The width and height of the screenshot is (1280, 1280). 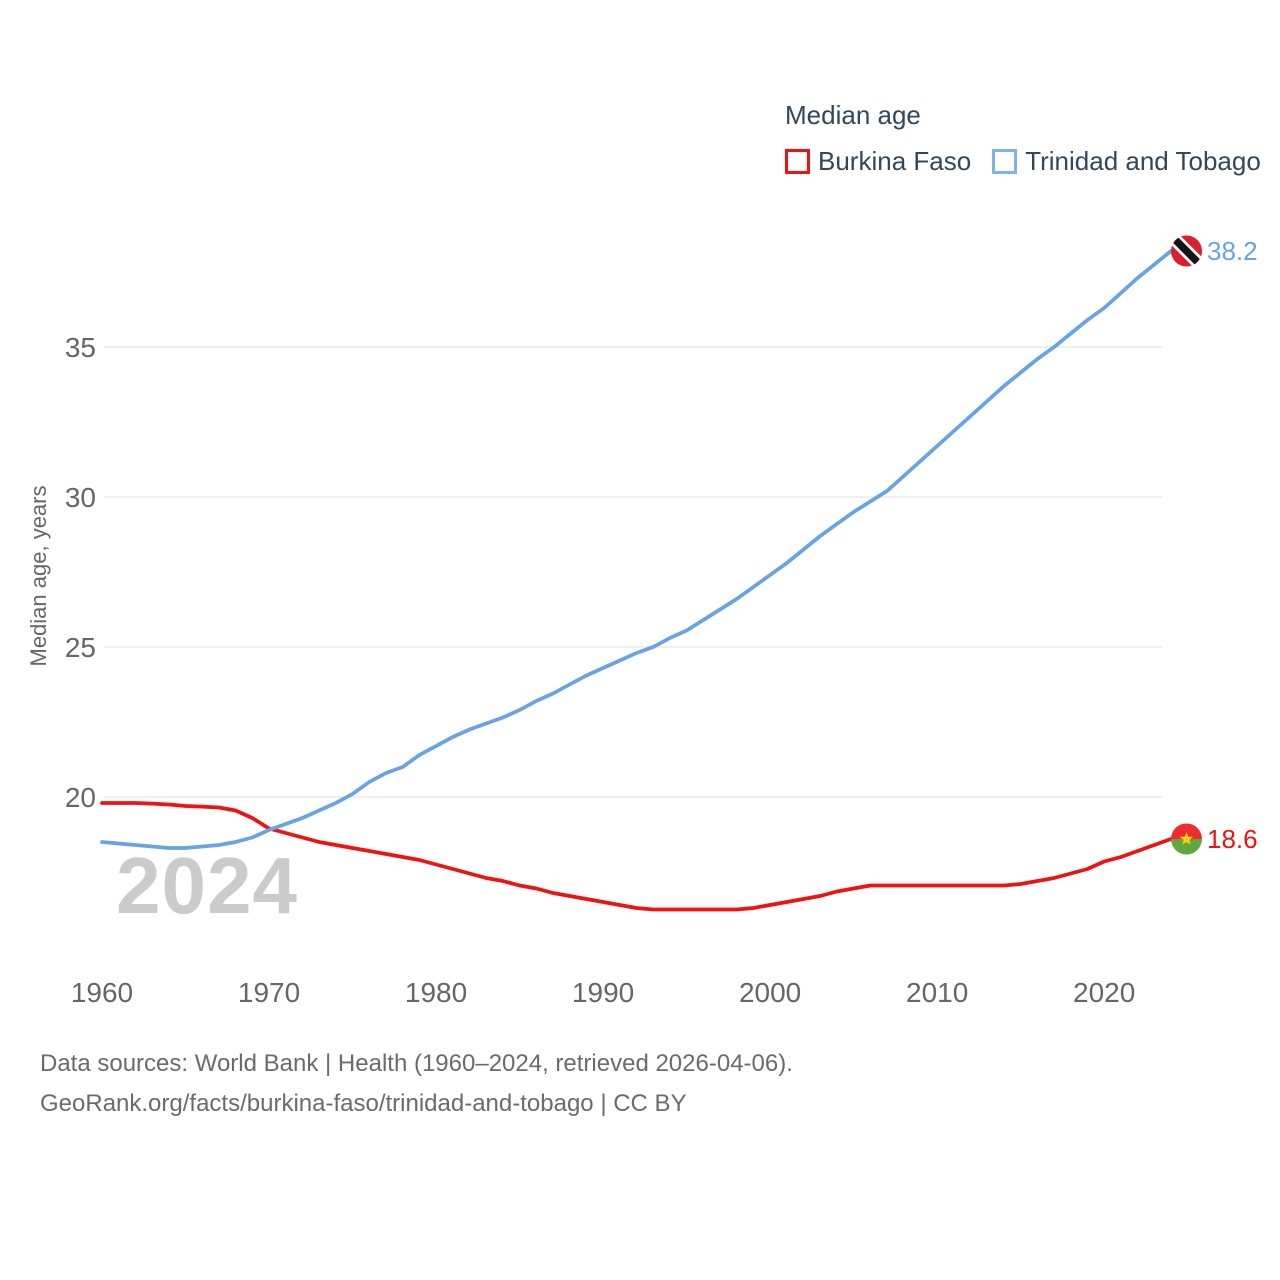 What do you see at coordinates (80, 572) in the screenshot?
I see `y-axis-labels: 20 25 30 35` at bounding box center [80, 572].